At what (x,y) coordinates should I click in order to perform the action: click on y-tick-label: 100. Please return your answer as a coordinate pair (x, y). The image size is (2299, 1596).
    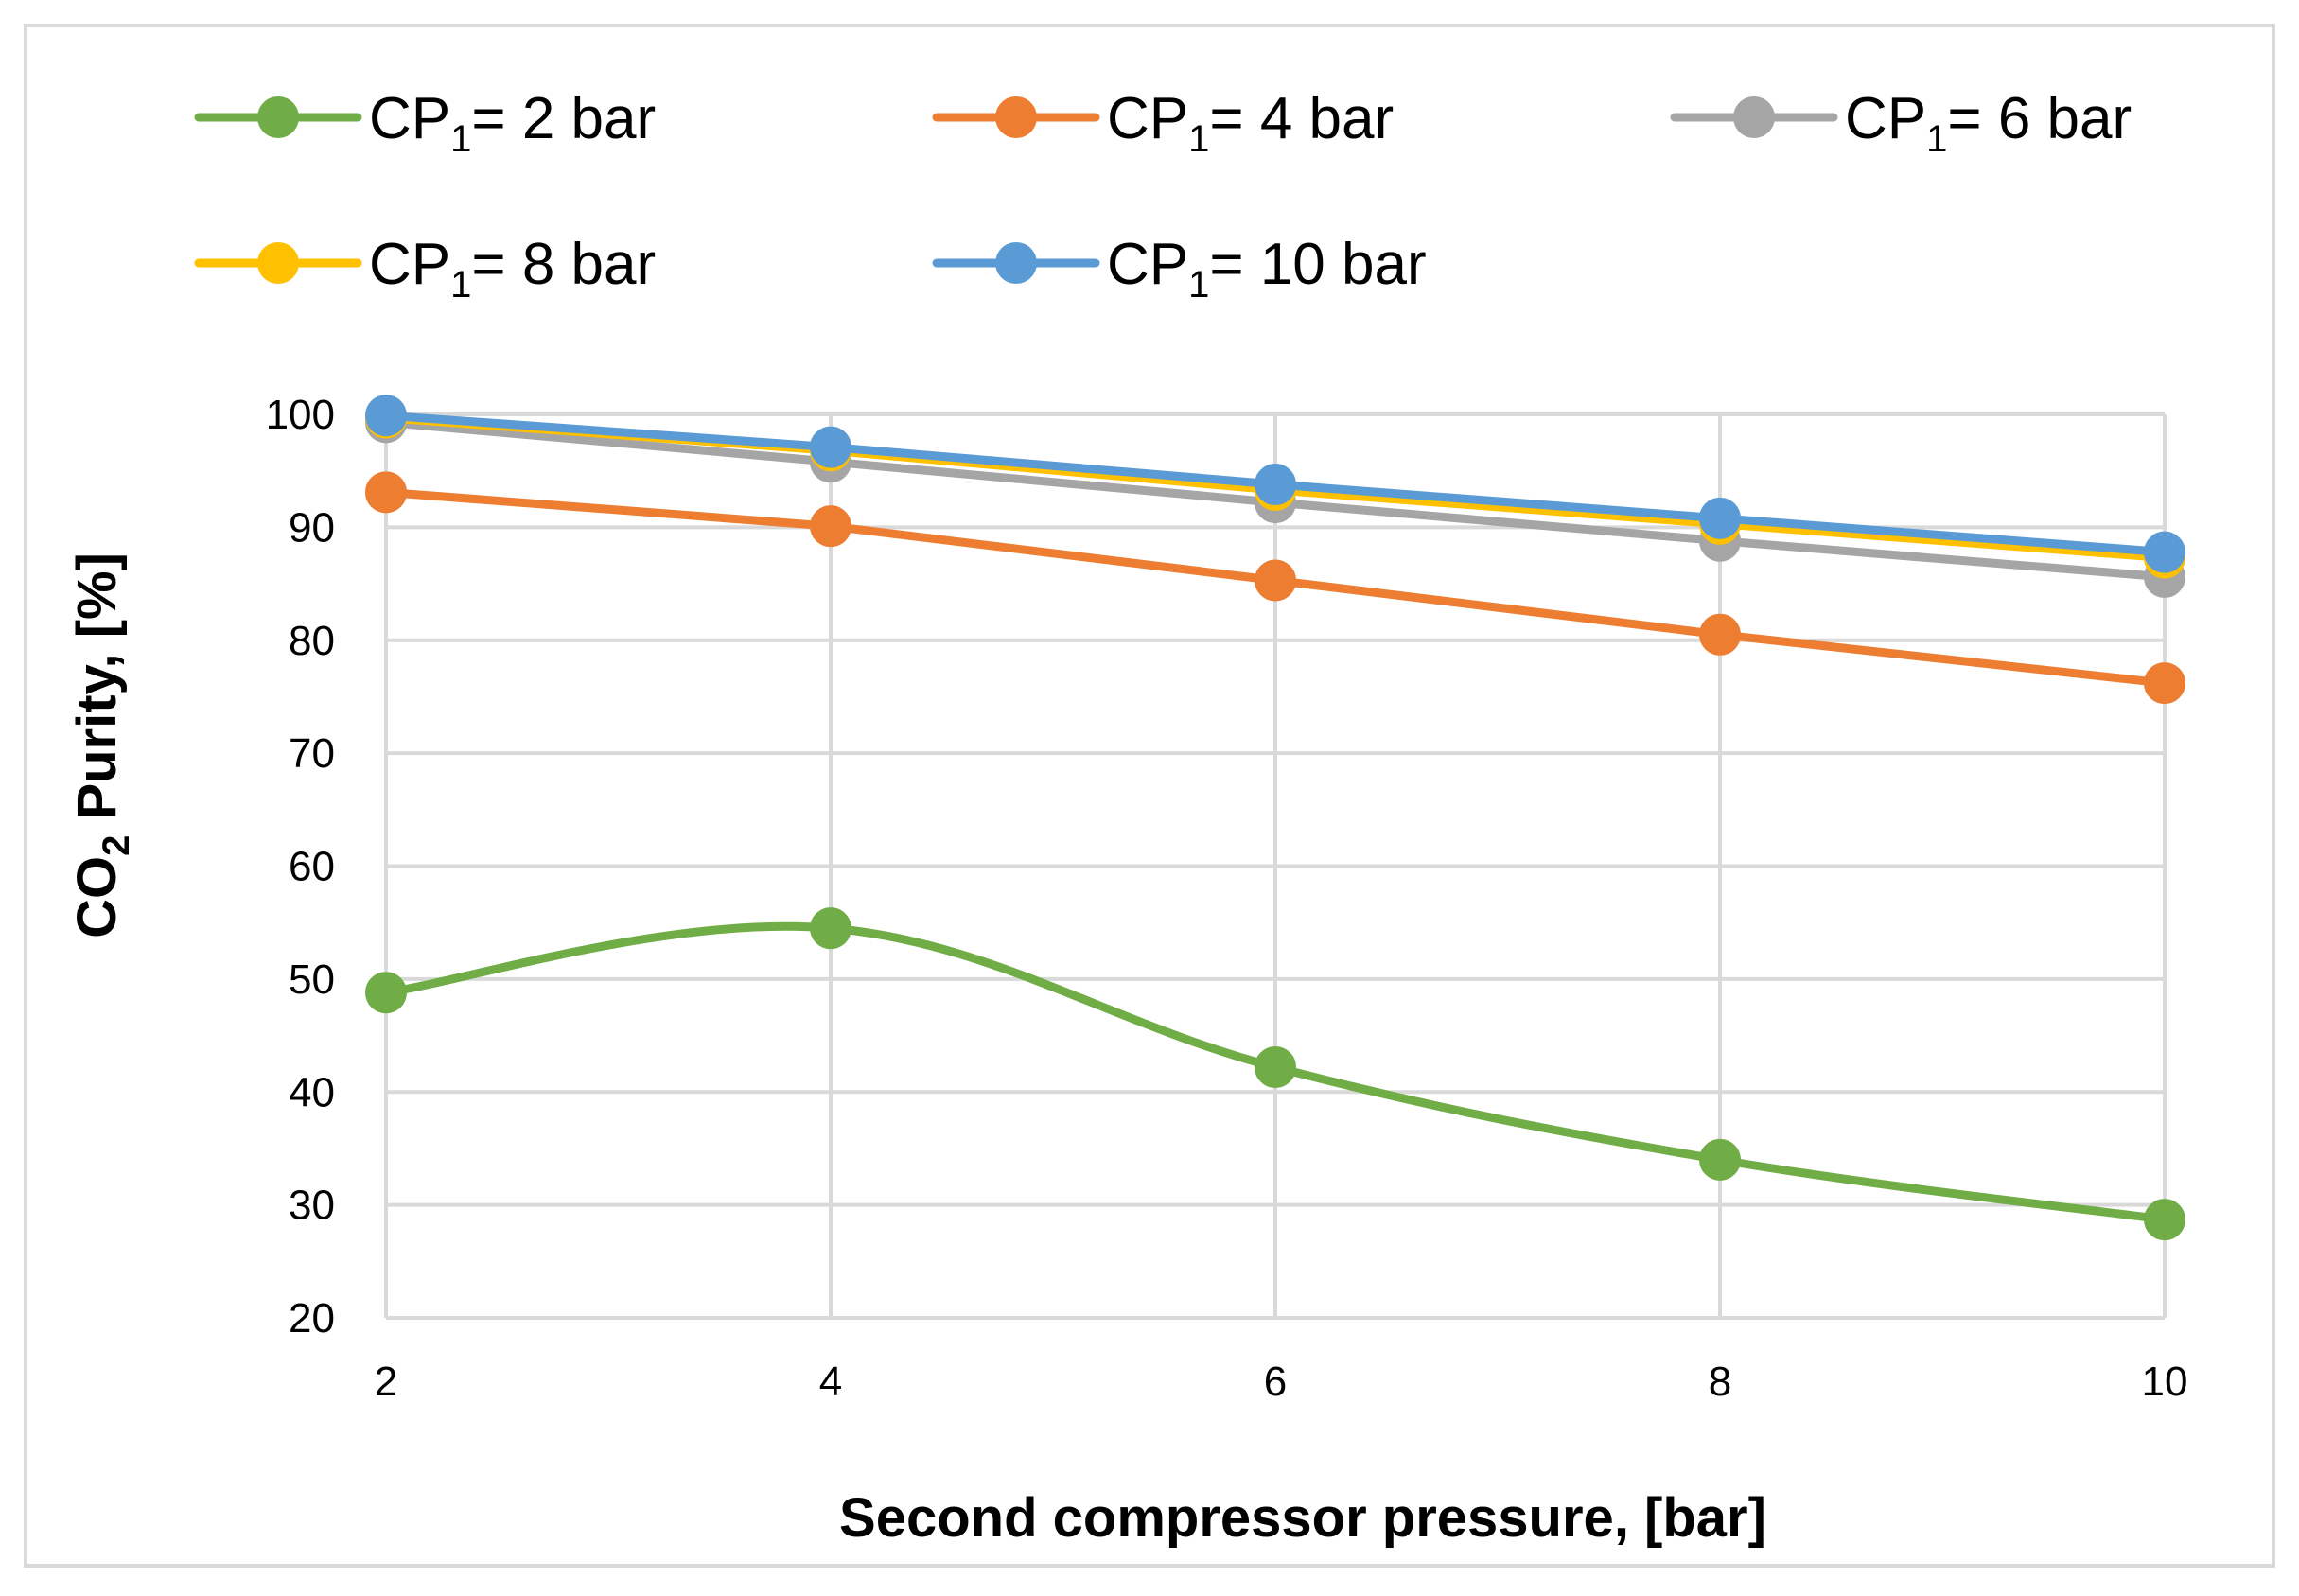
    Looking at the image, I should click on (300, 415).